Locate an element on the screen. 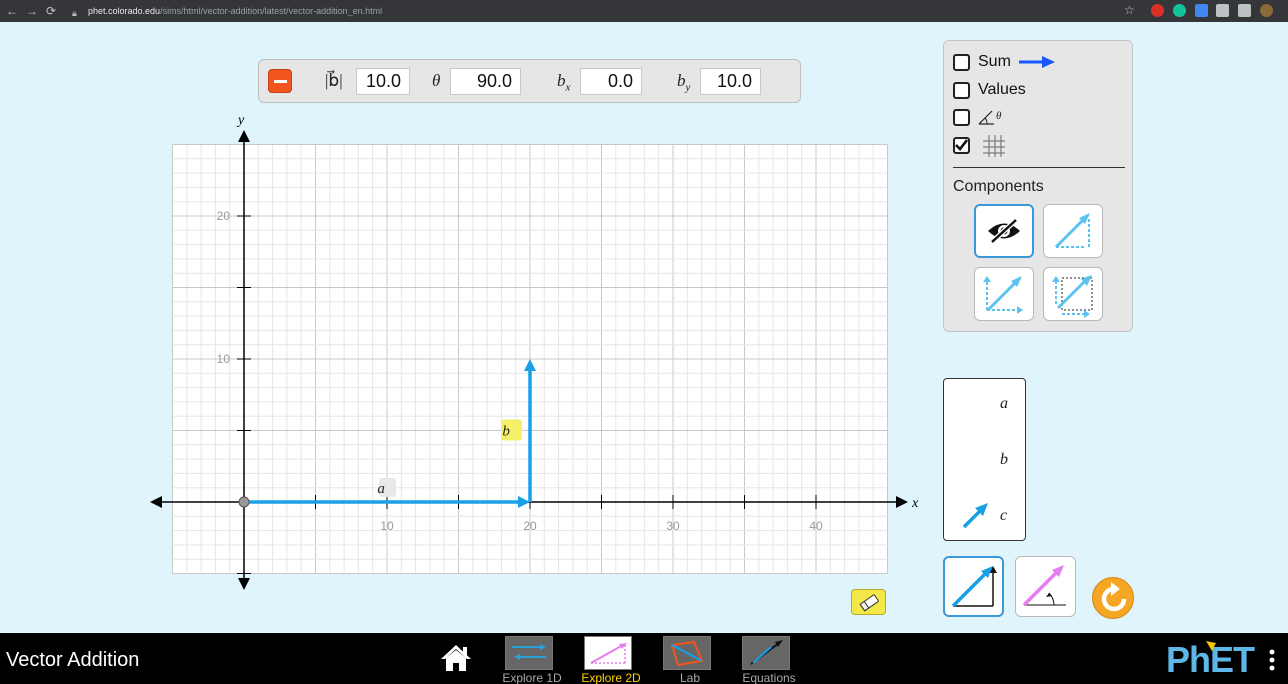 Image resolution: width=1288 pixels, height=684 pixels. sum-checkbox is located at coordinates (961, 62).